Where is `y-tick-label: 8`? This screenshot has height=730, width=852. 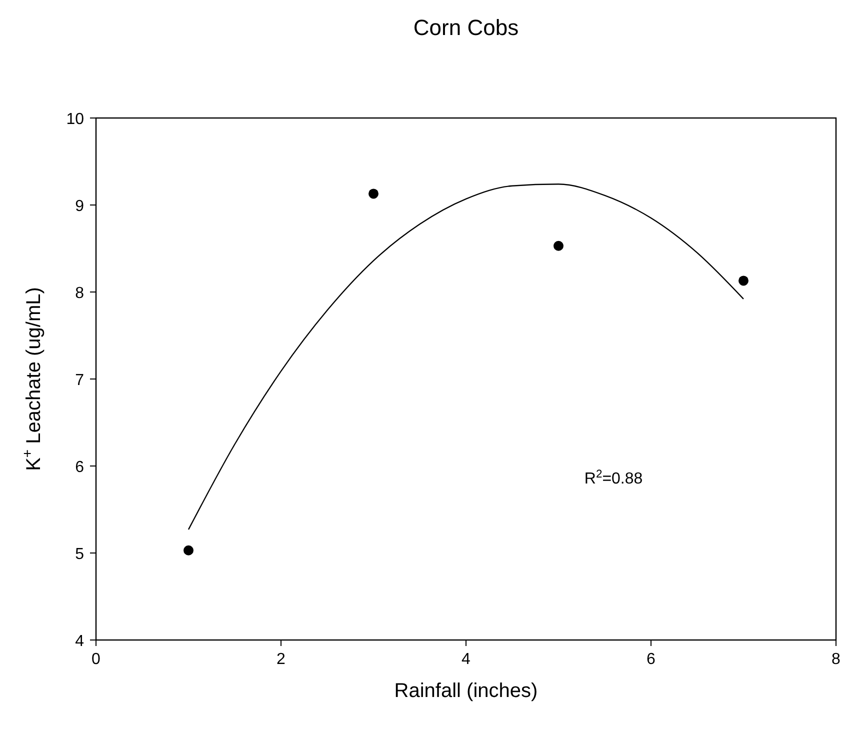 y-tick-label: 8 is located at coordinates (79, 293).